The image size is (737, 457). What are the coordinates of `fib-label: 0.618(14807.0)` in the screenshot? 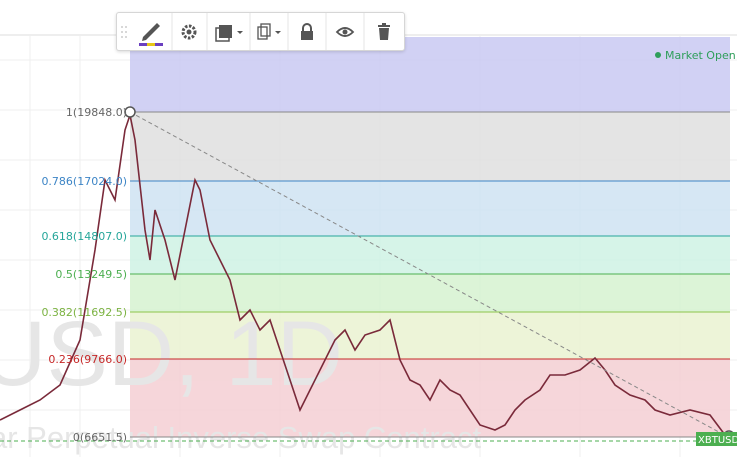 It's located at (84, 236).